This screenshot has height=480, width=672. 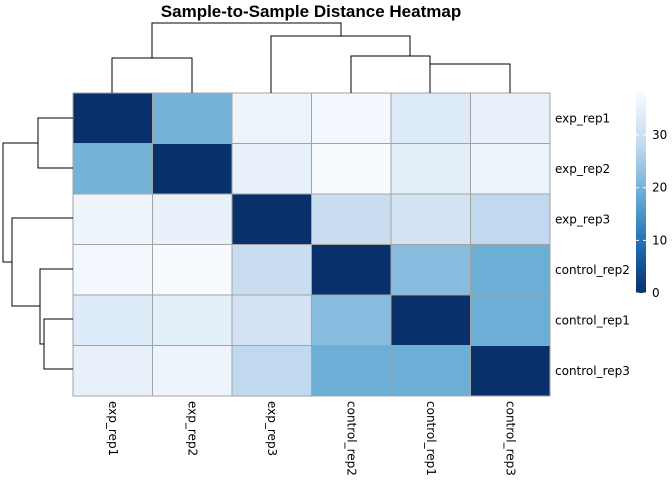 What do you see at coordinates (271, 320) in the screenshot?
I see `heatmap-cell-control_rep1-exp_rep3` at bounding box center [271, 320].